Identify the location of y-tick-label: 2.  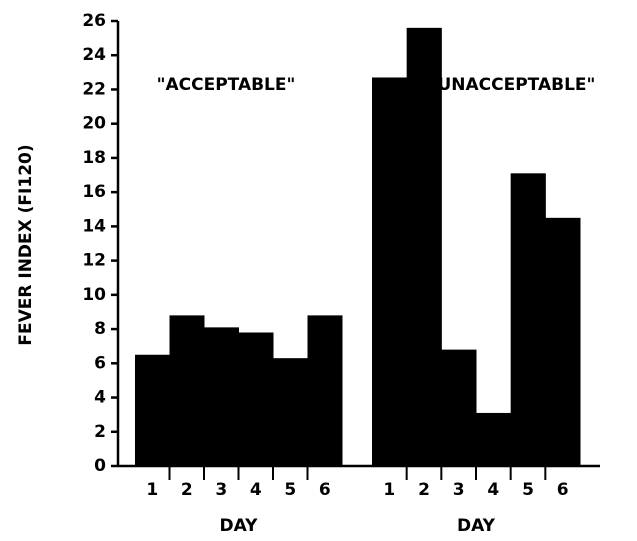
(100, 432).